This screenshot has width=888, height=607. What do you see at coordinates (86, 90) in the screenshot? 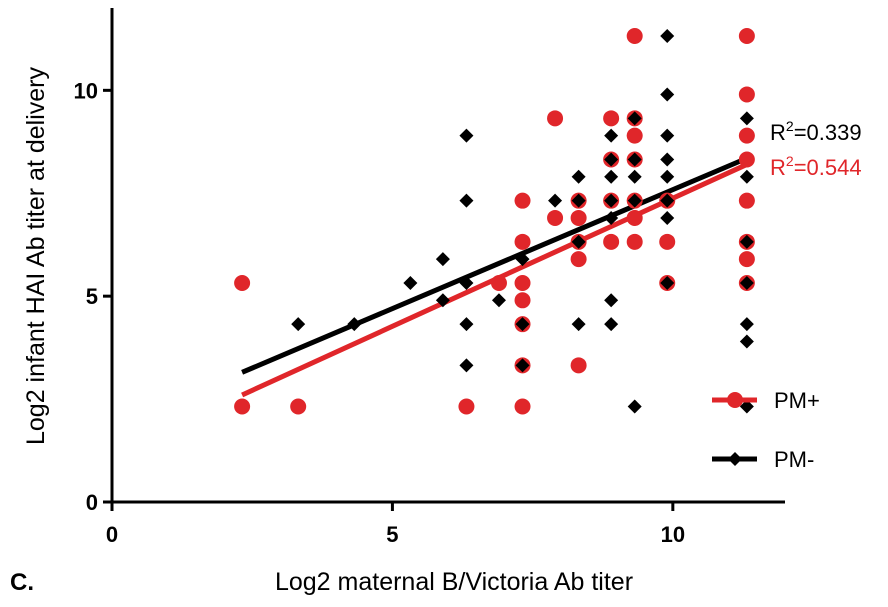
I see `y-tick-label: 10` at bounding box center [86, 90].